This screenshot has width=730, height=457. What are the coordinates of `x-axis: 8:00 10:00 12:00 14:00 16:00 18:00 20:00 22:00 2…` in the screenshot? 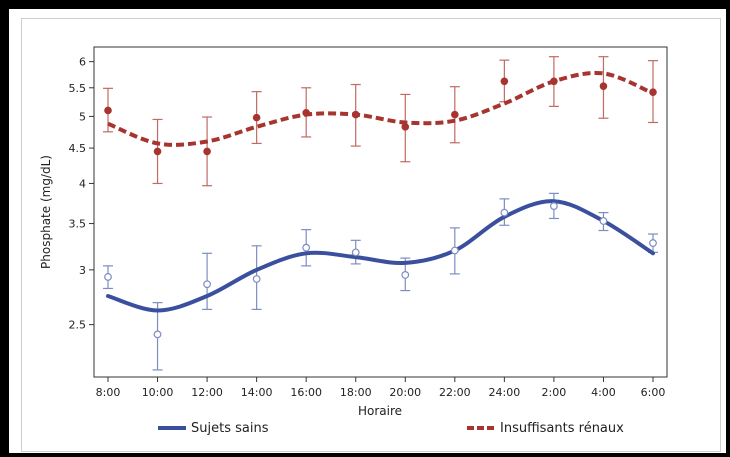 It's located at (381, 388).